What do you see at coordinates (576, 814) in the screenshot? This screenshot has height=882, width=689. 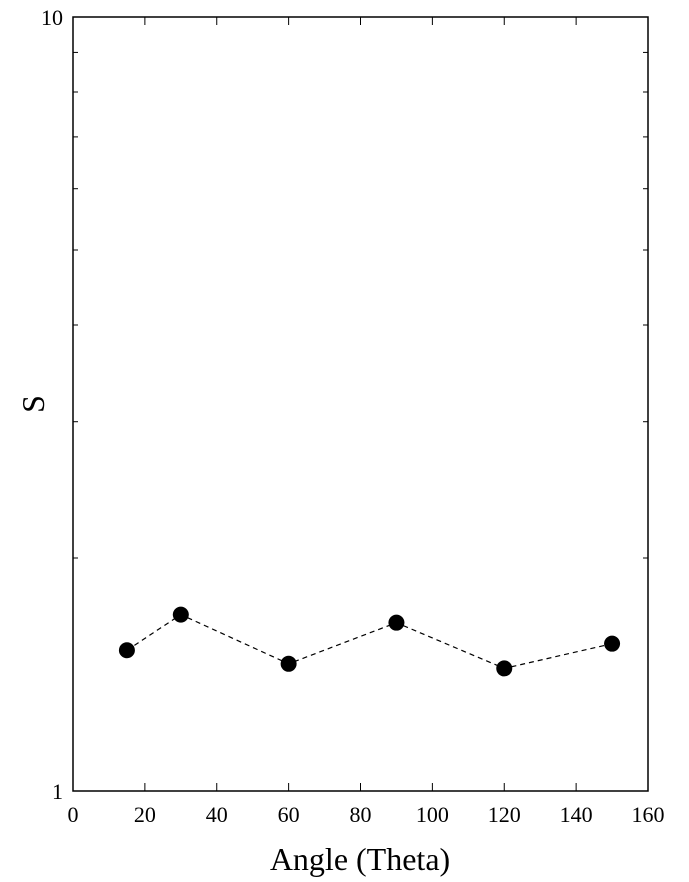 I see `x-tick-label: 140` at bounding box center [576, 814].